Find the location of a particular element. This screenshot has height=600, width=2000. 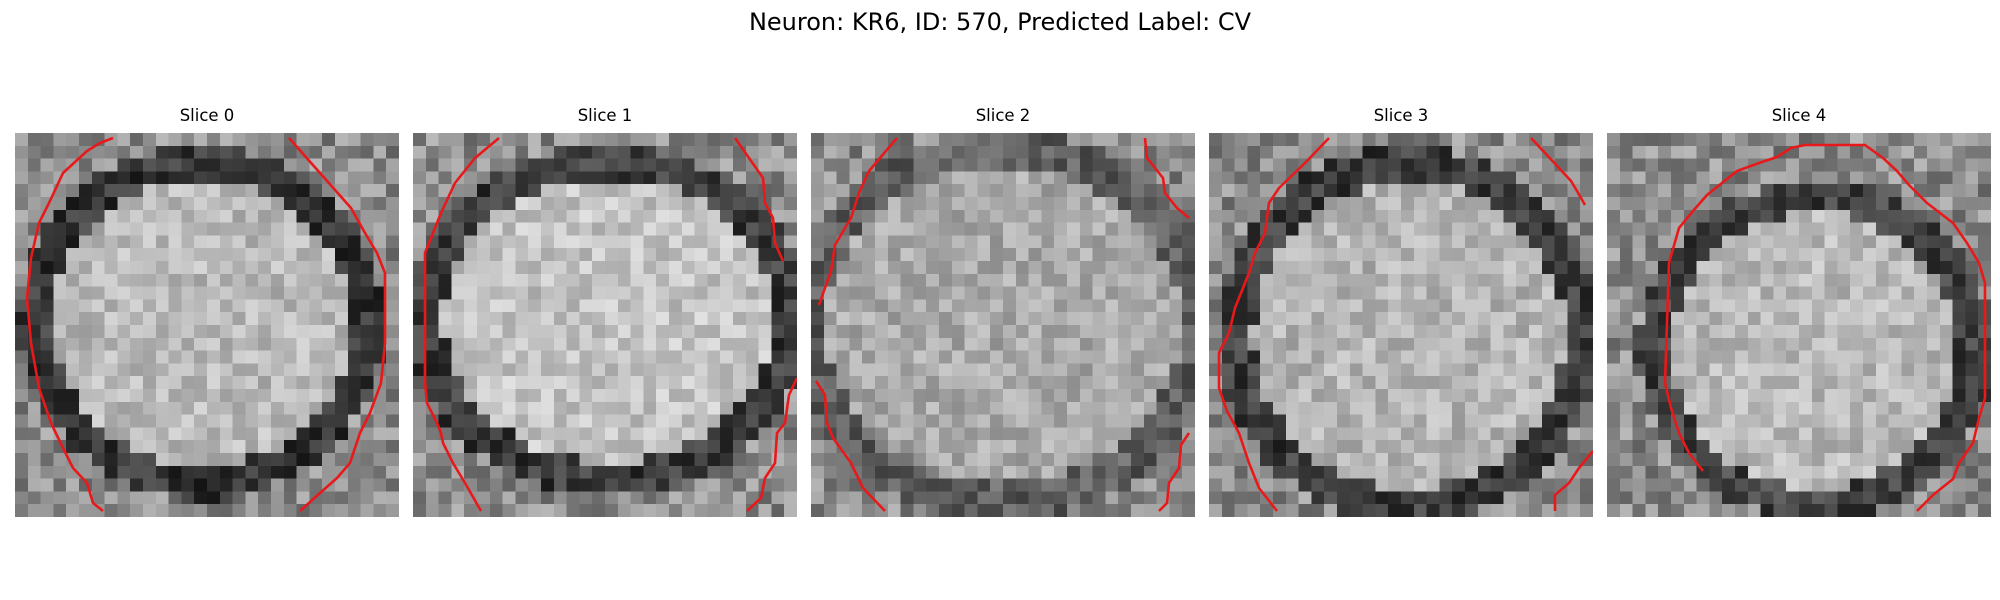

slice-title: Slice 0 is located at coordinates (207, 115).